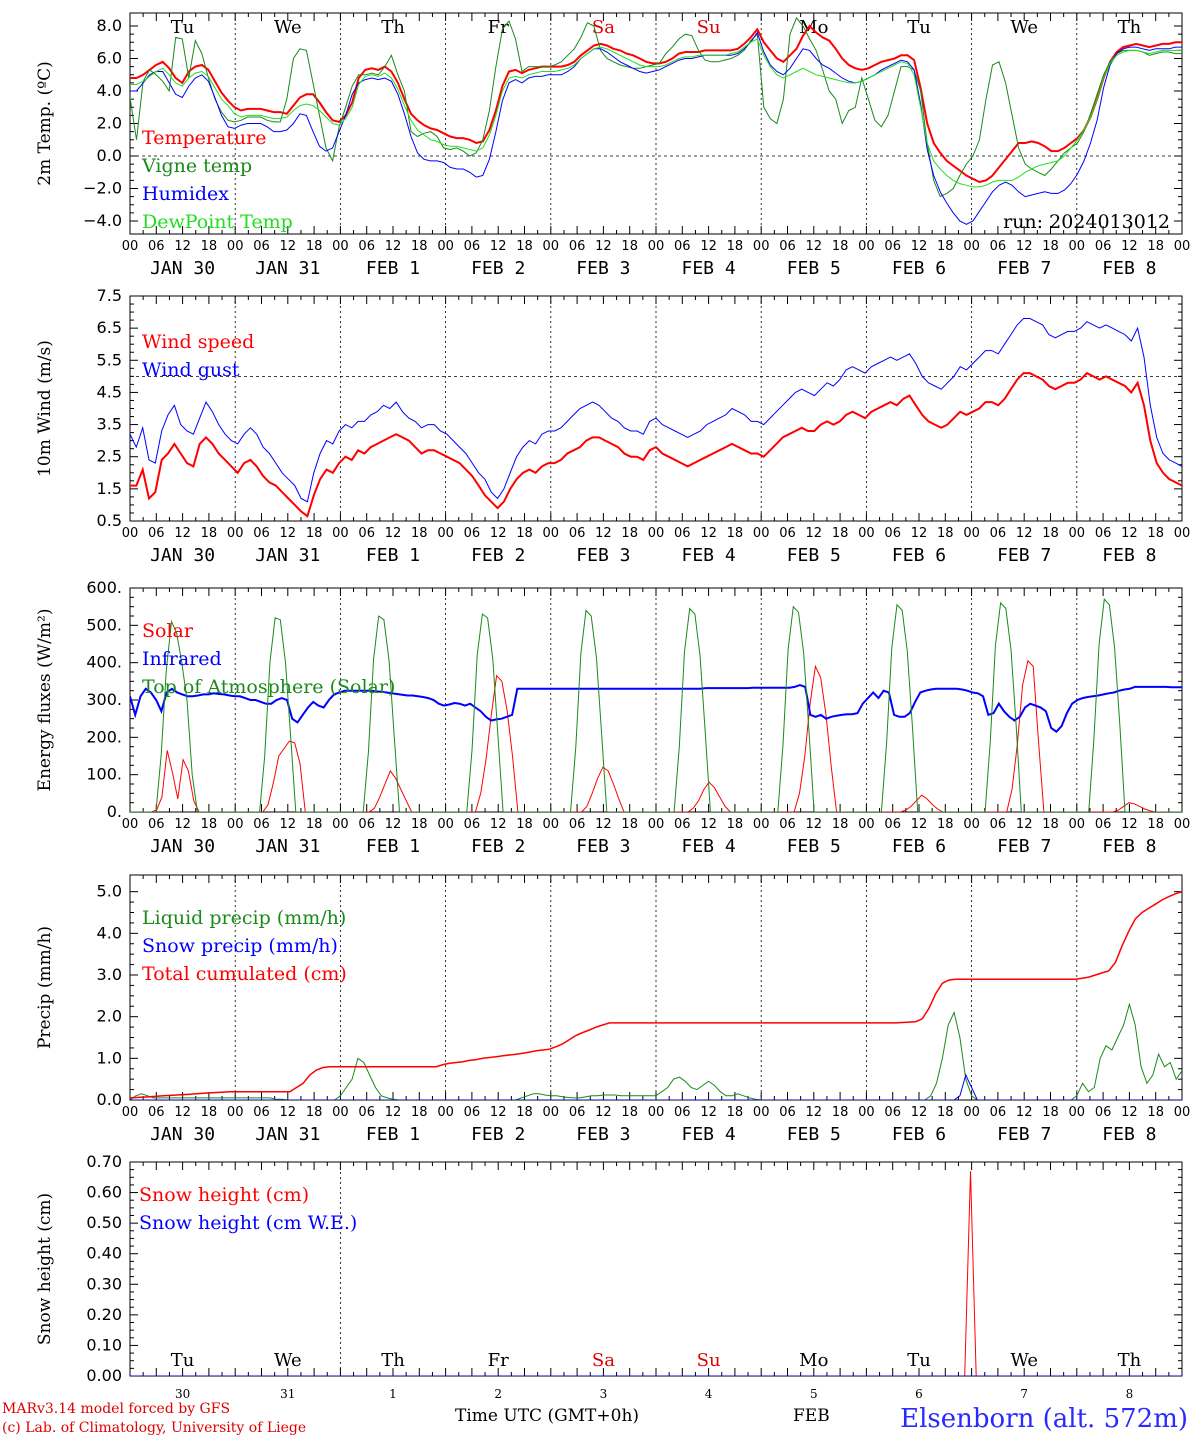 Image resolution: width=1194 pixels, height=1440 pixels. I want to click on date-label: FEB 1, so click(393, 555).